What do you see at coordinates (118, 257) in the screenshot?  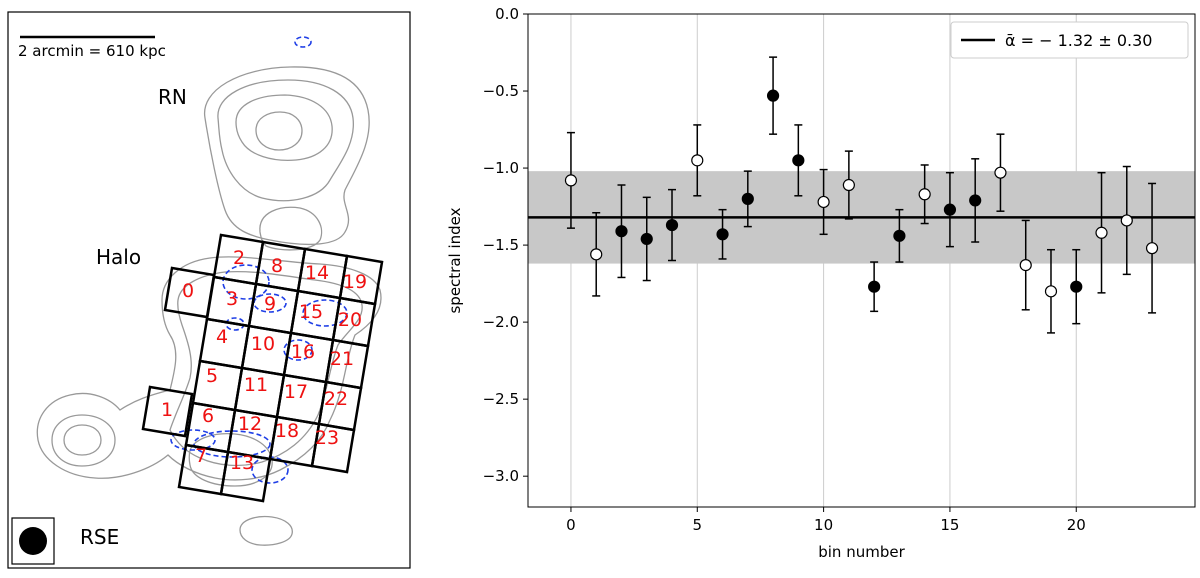 I see `label-halo: Halo` at bounding box center [118, 257].